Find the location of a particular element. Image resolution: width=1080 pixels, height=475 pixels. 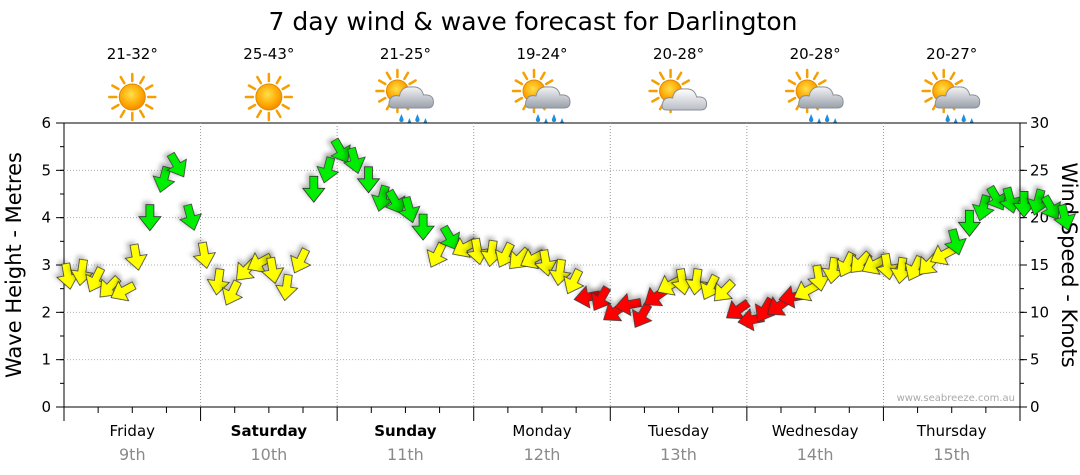

weather-icons is located at coordinates (544, 97).